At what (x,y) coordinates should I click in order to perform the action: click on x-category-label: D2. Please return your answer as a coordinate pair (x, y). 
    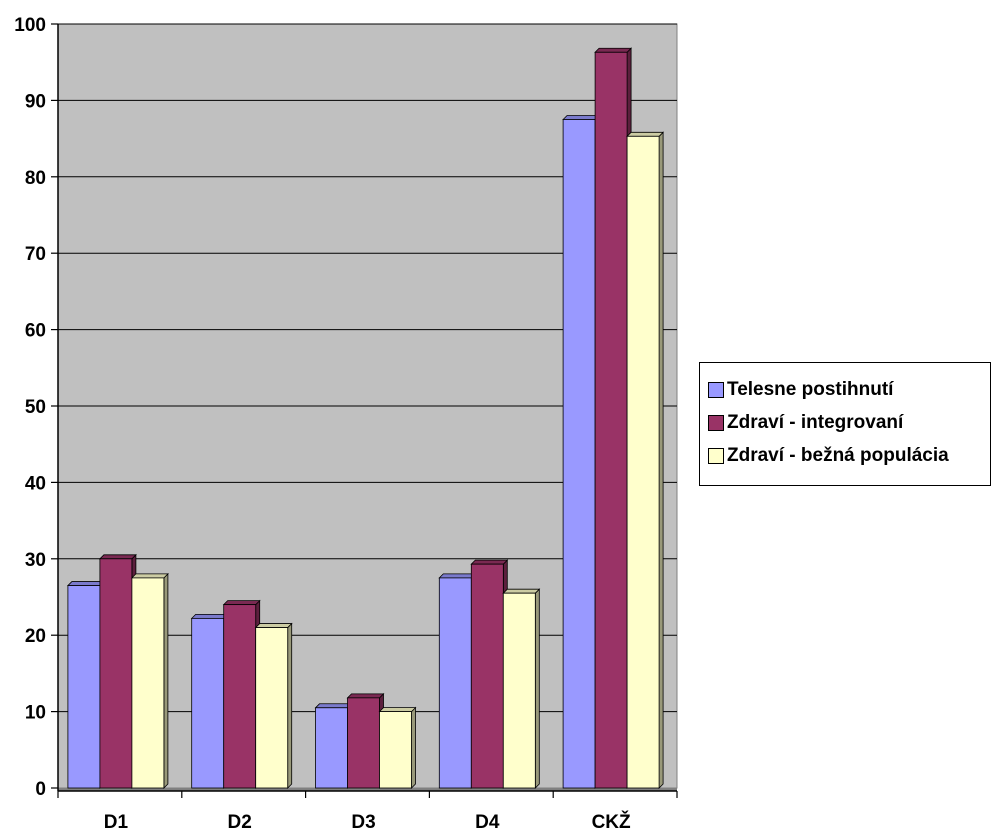
    Looking at the image, I should click on (240, 822).